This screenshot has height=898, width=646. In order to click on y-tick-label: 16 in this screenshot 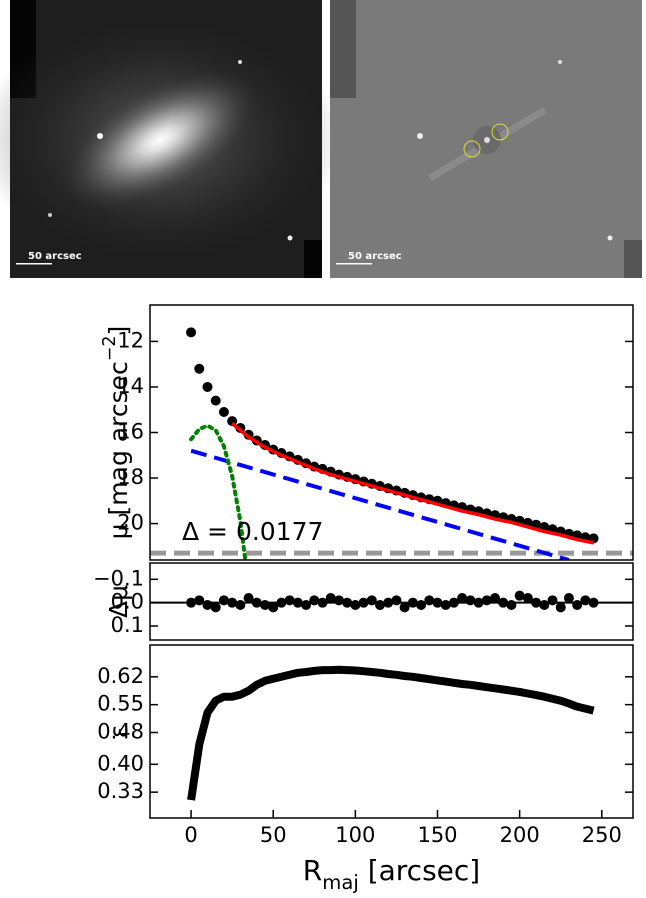, I will do `click(130, 432)`.